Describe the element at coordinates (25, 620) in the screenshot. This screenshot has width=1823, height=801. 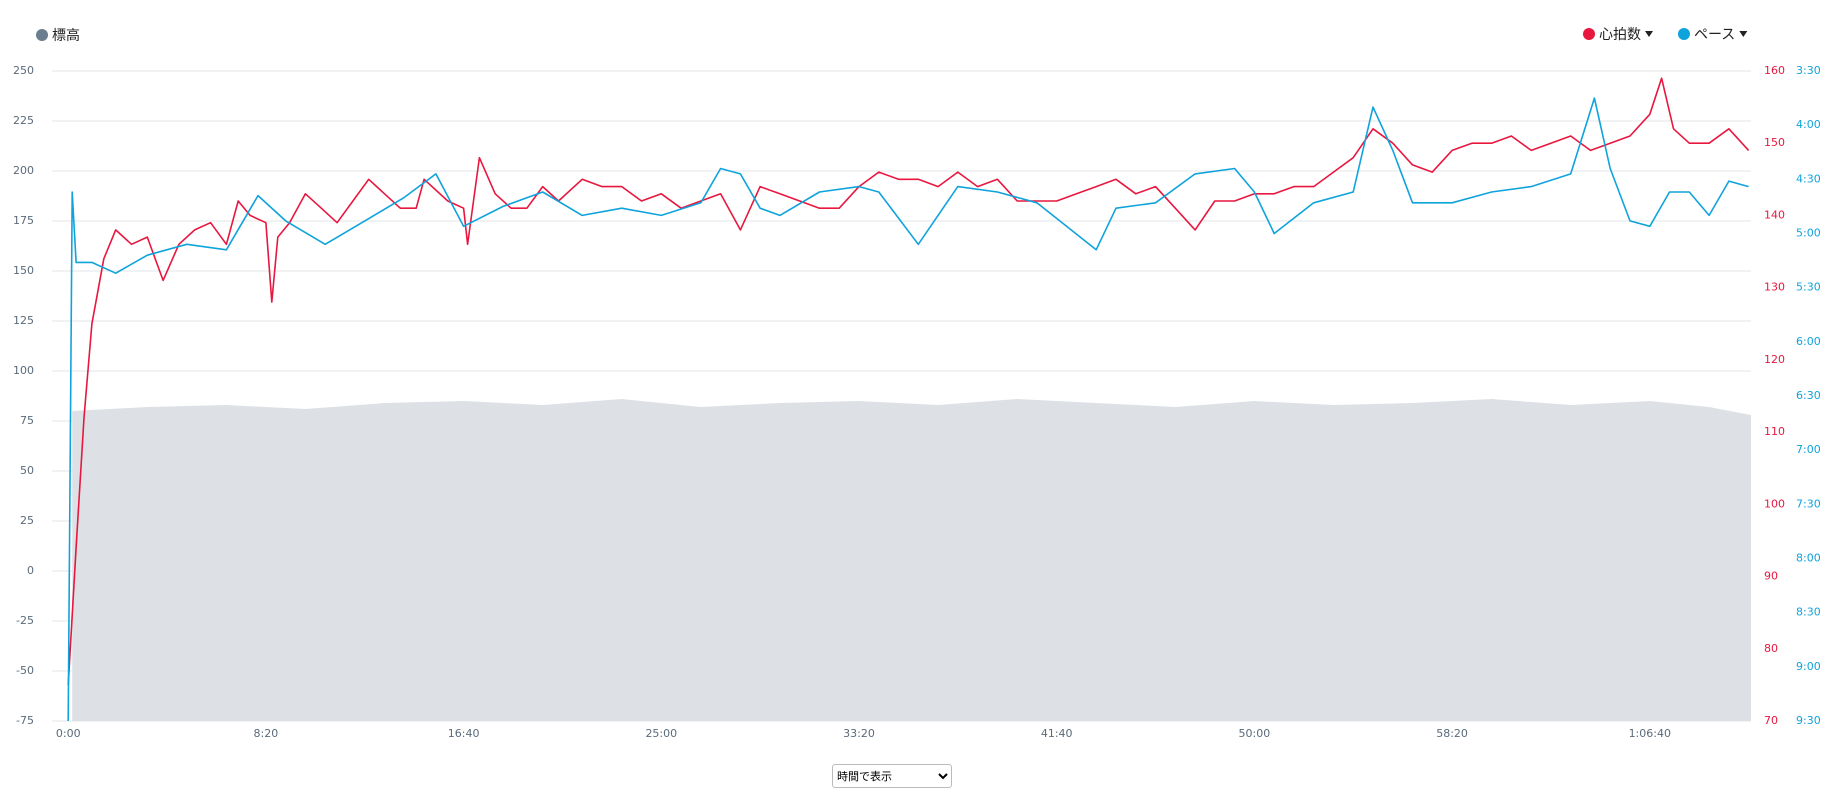
I see `y-tick-label: -25` at that location.